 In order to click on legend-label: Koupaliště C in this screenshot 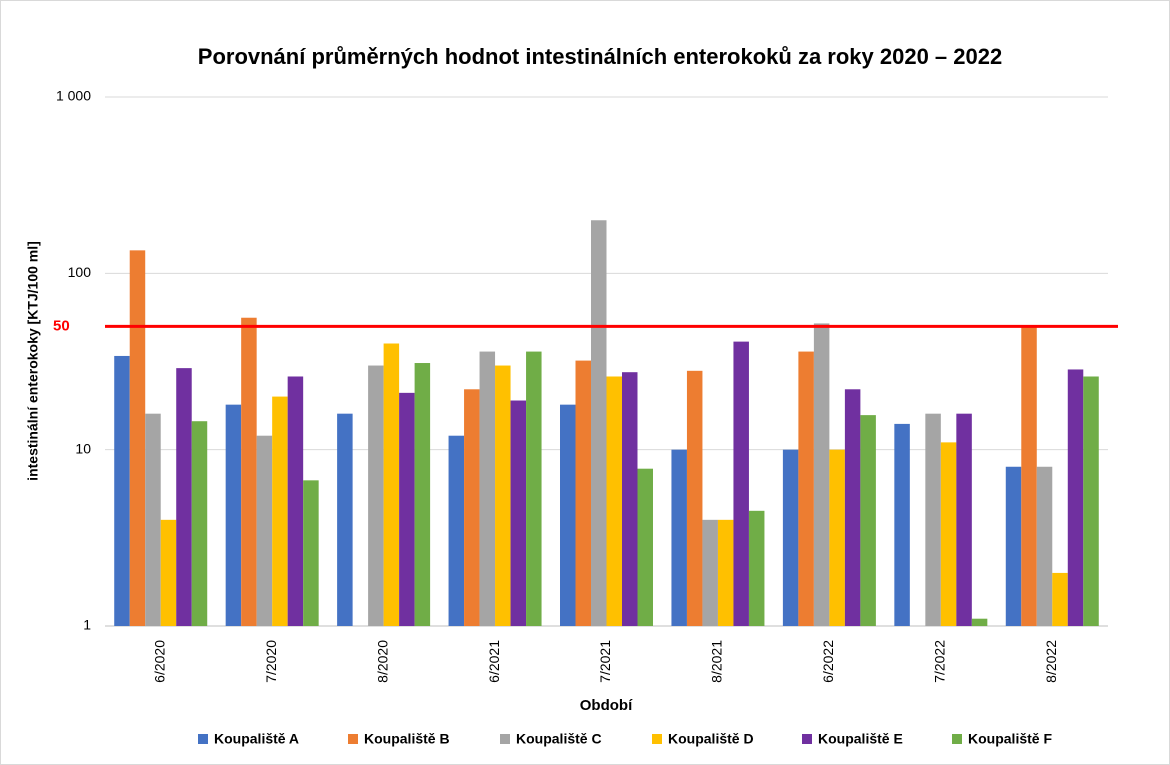, I will do `click(559, 739)`.